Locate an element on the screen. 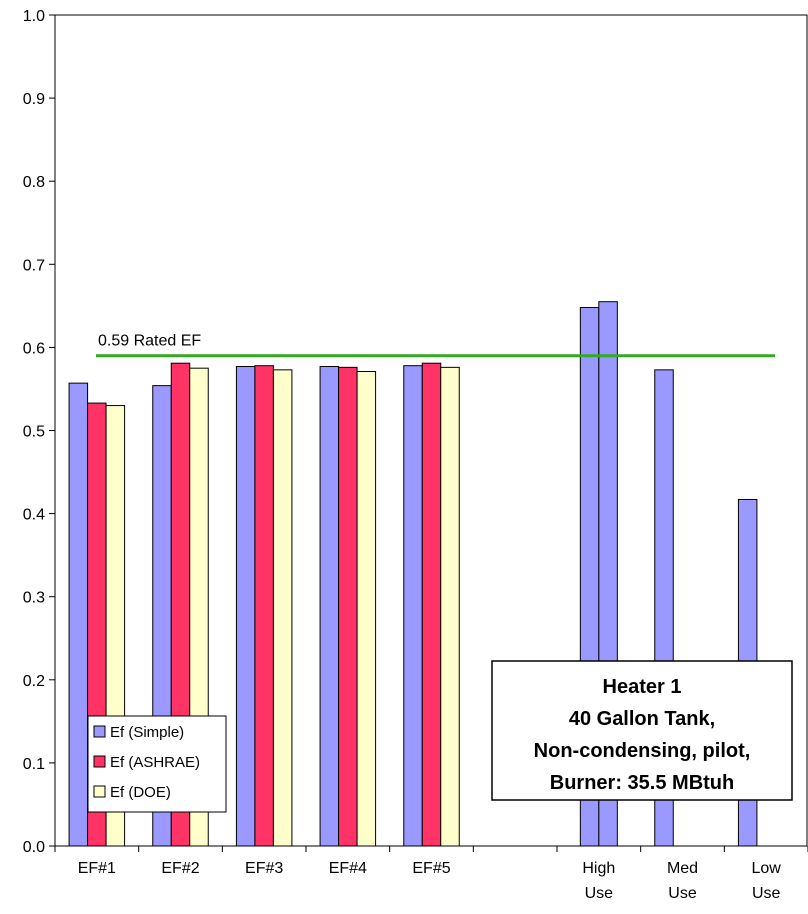 The height and width of the screenshot is (914, 808). y-tick-label: 0.0 is located at coordinates (34, 847).